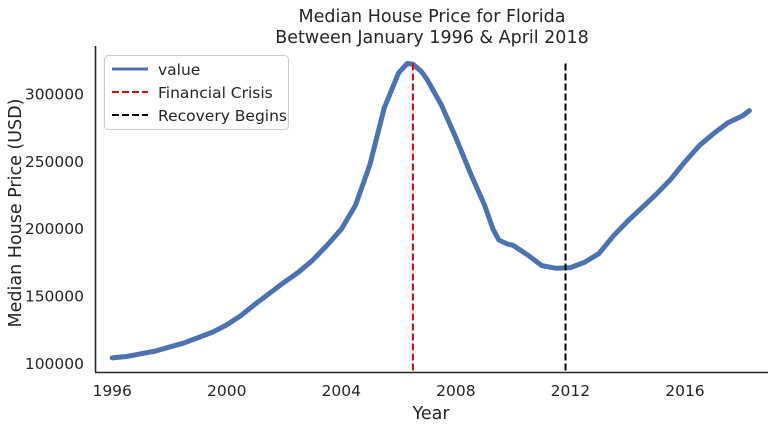 This screenshot has width=773, height=430. What do you see at coordinates (215, 93) in the screenshot?
I see `legend-label-financial-crisis: Financial Crisis` at bounding box center [215, 93].